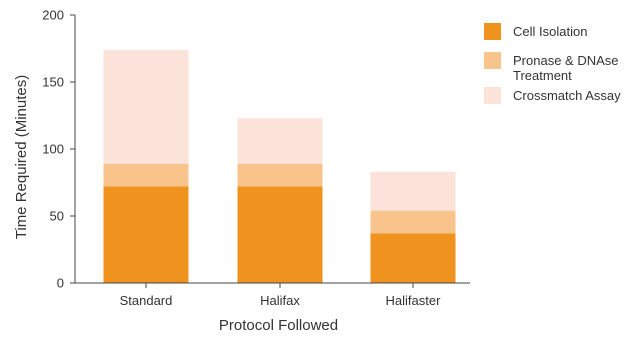  What do you see at coordinates (146, 300) in the screenshot?
I see `x-tick-label: Standard` at bounding box center [146, 300].